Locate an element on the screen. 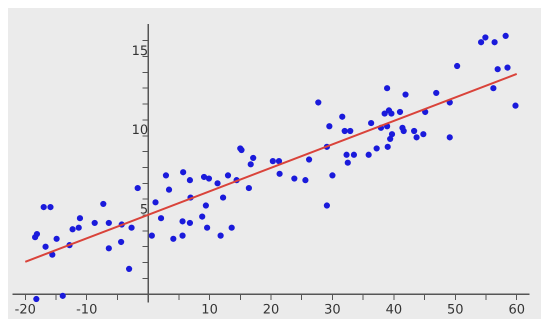  x-tick-label: 50 is located at coordinates (455, 310).